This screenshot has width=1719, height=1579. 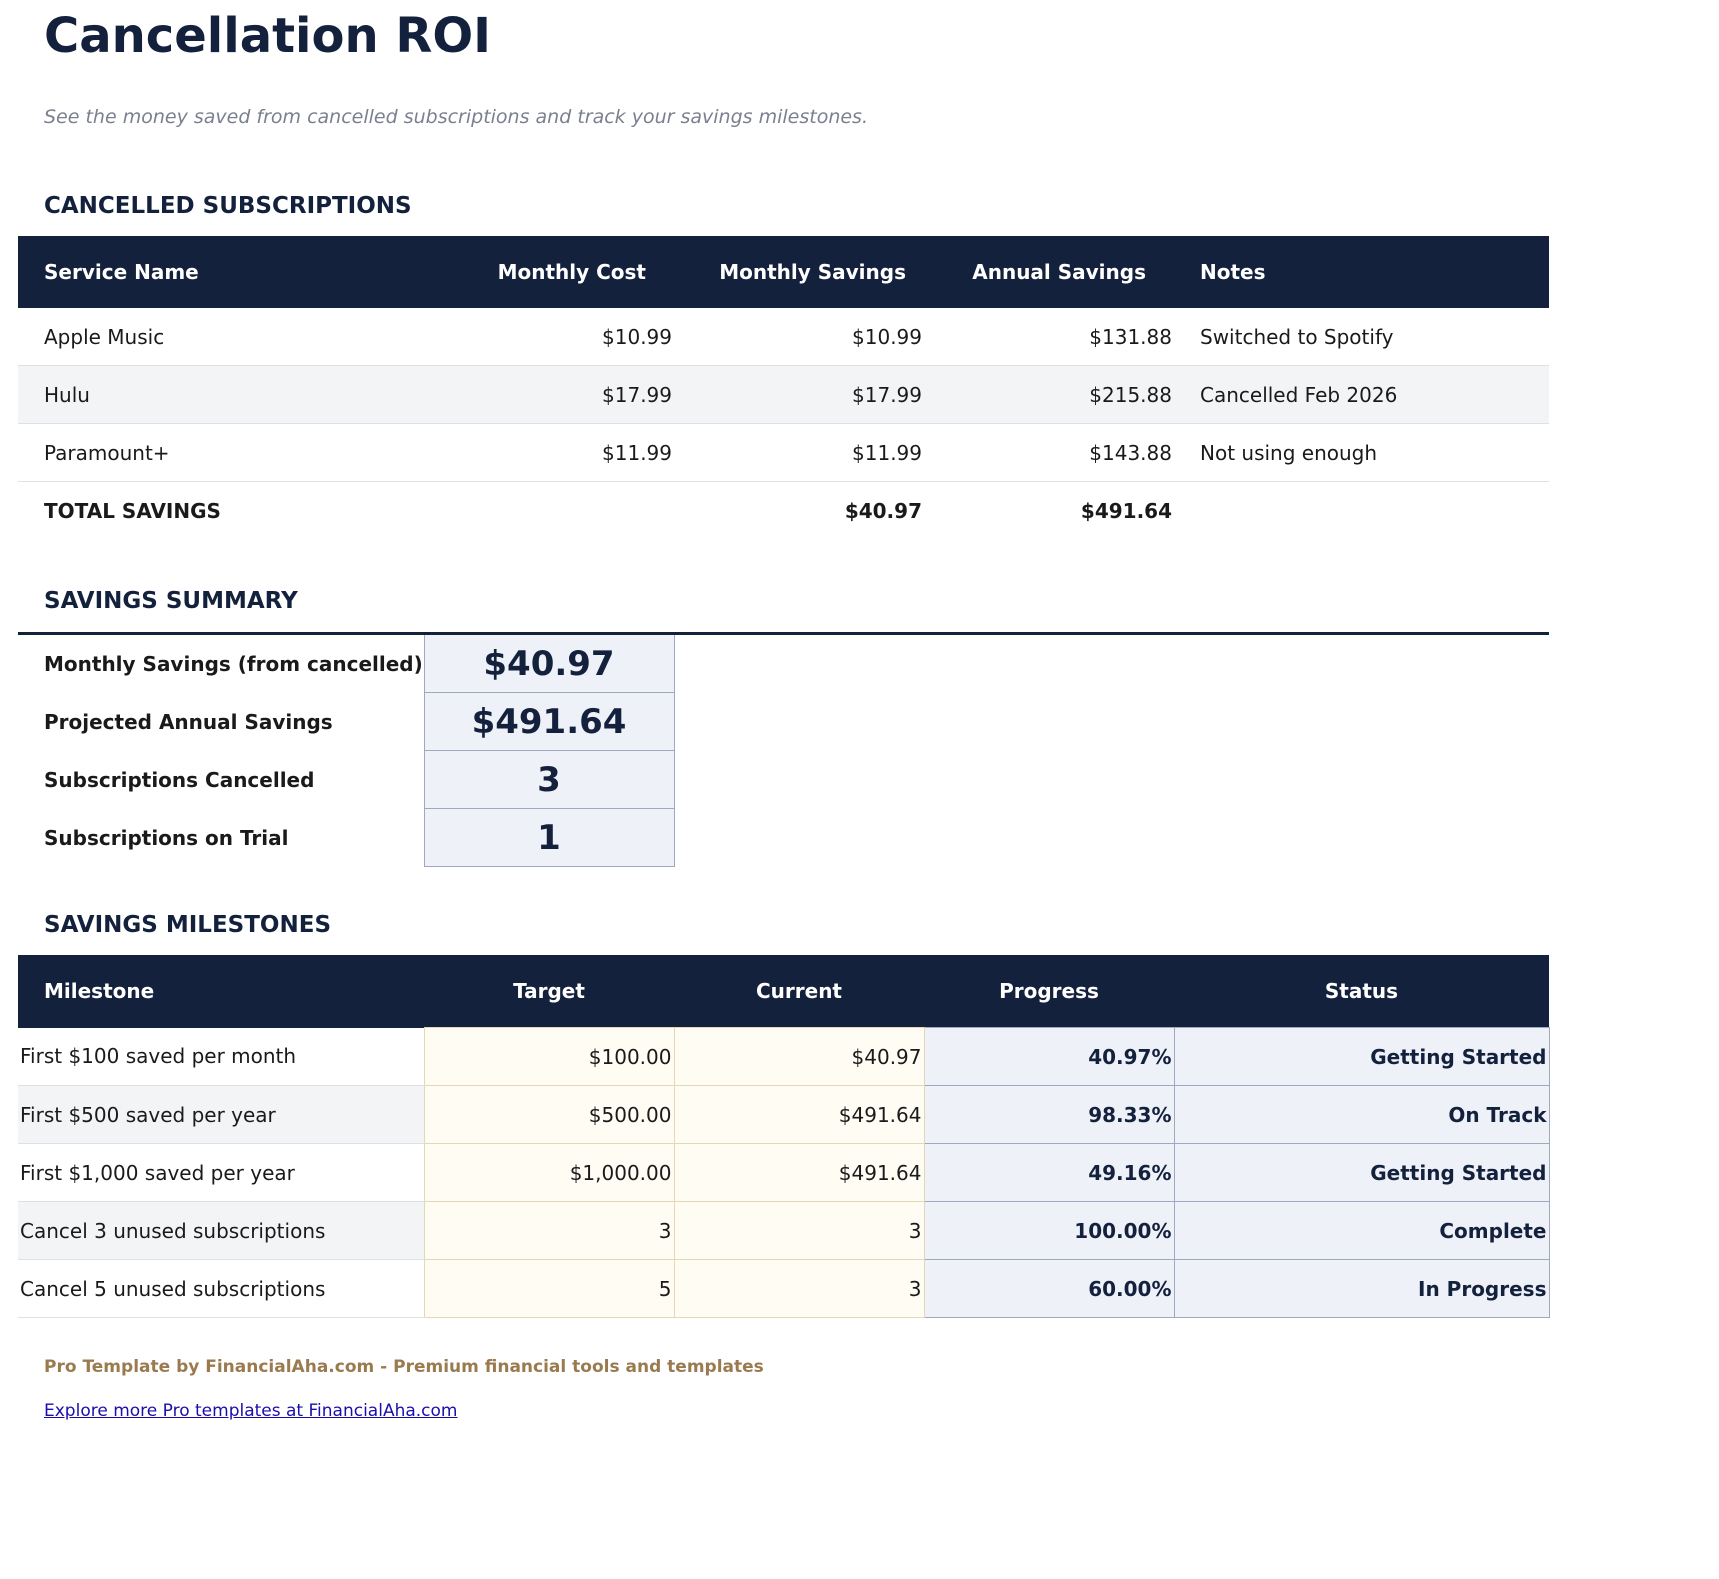 What do you see at coordinates (1049, 1114) in the screenshot?
I see `progress-cell: 98.33%` at bounding box center [1049, 1114].